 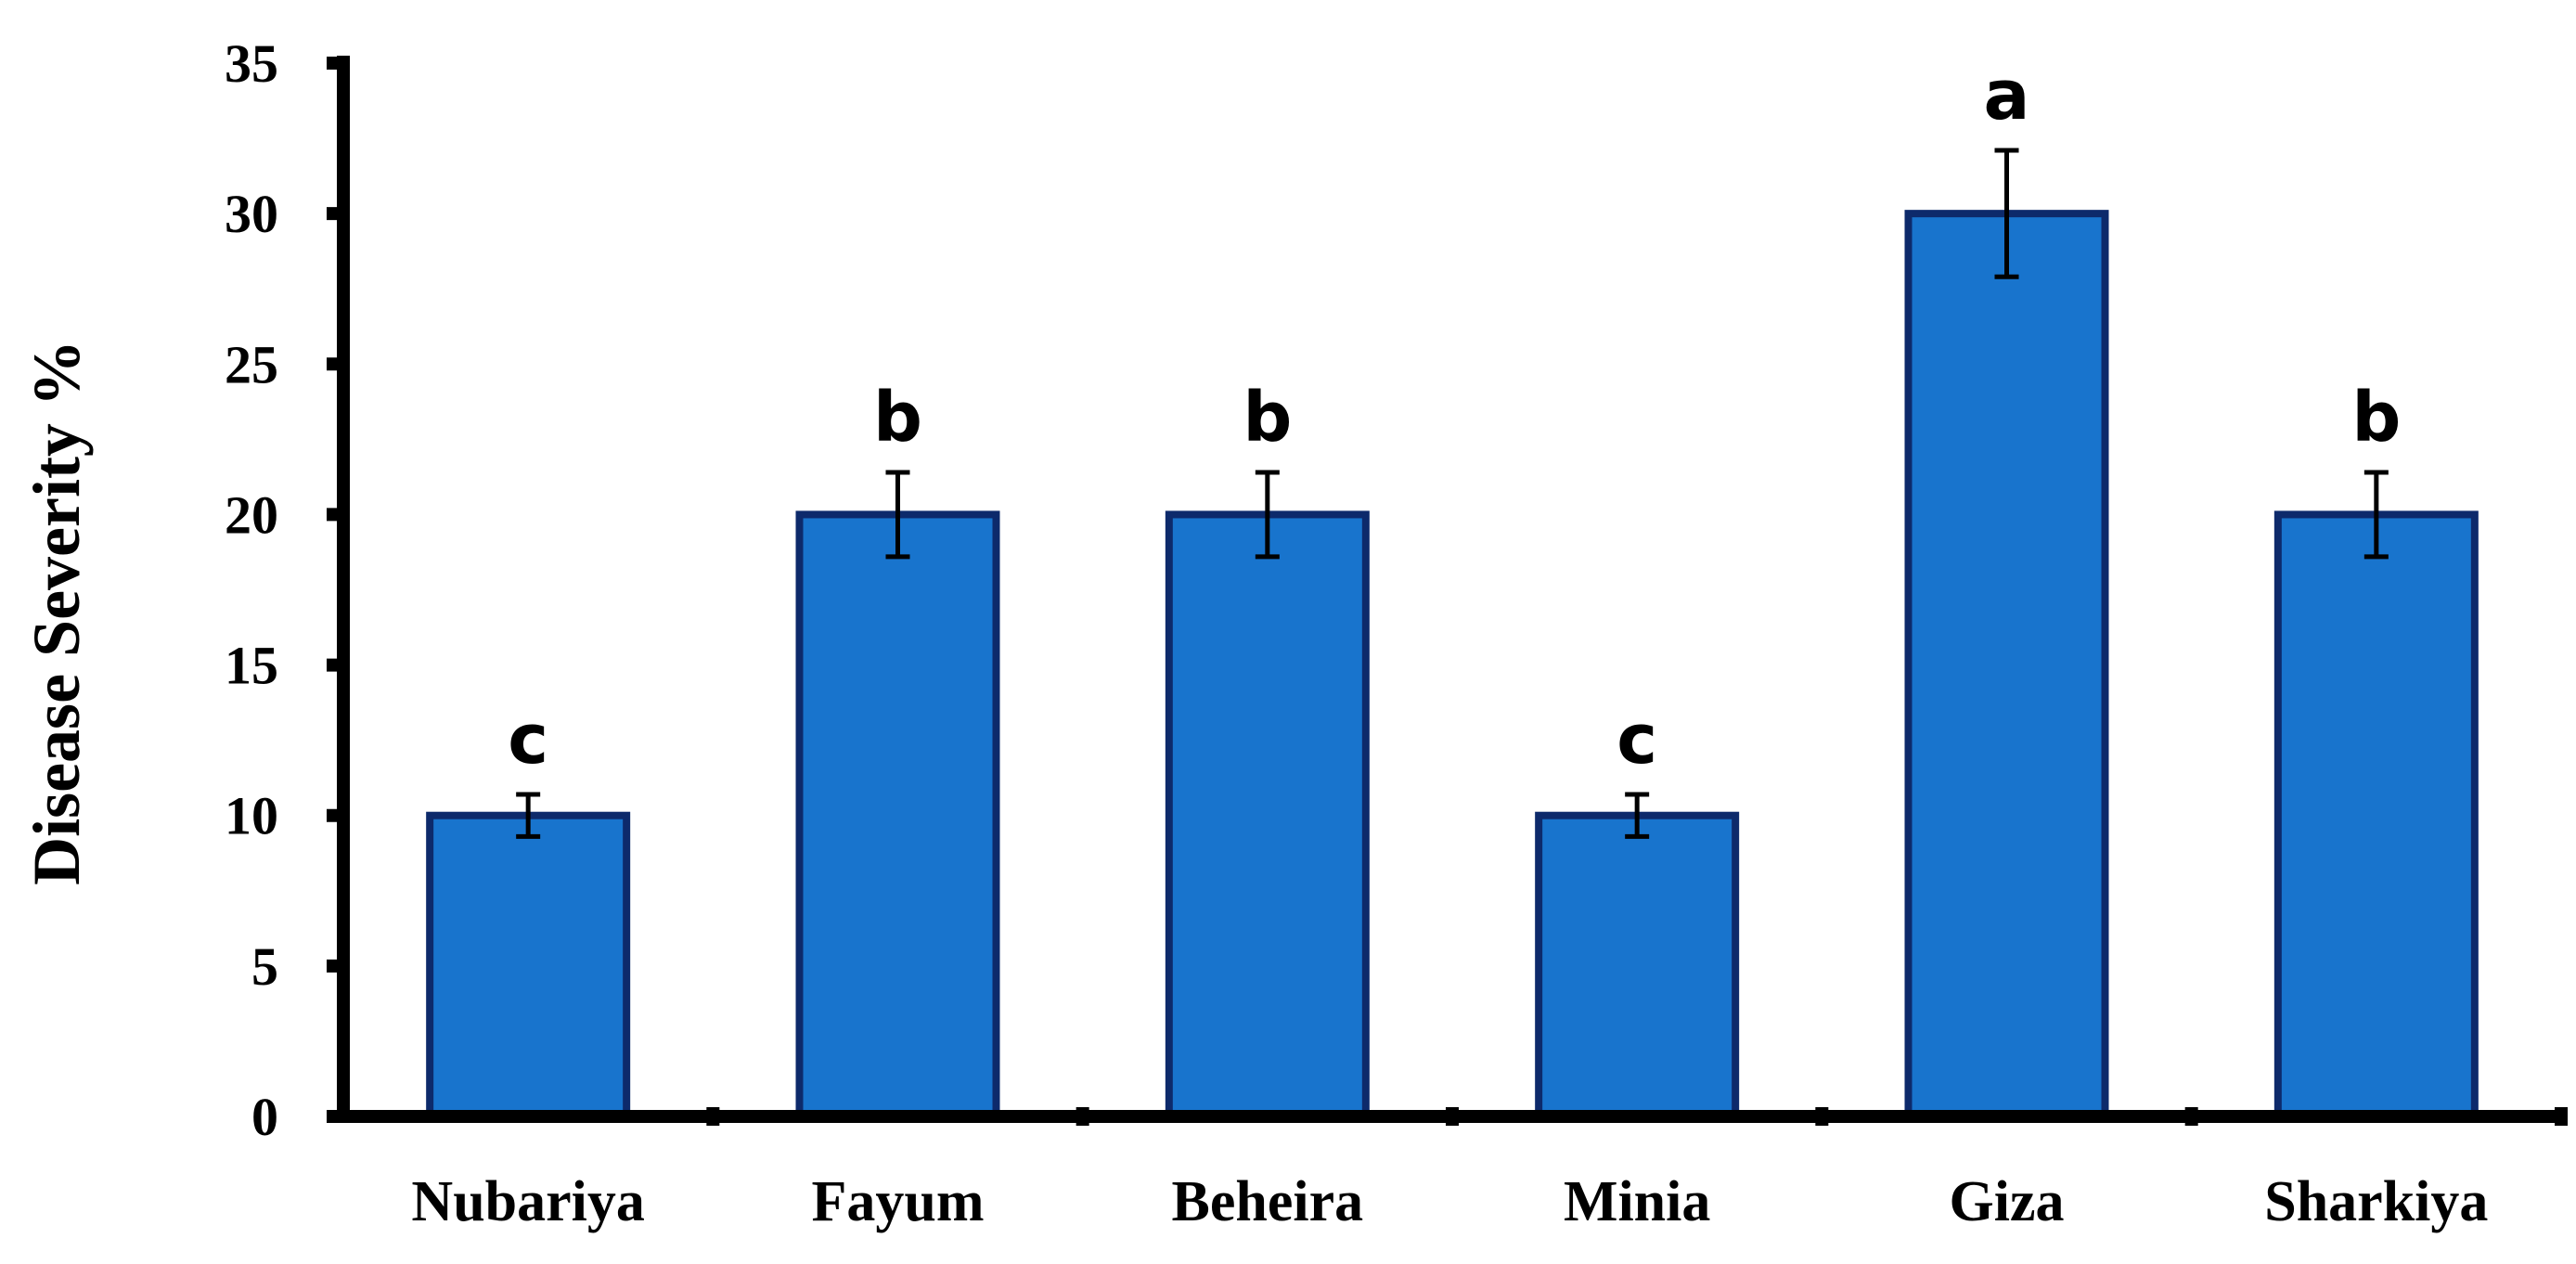 What do you see at coordinates (527, 1201) in the screenshot?
I see `x-category-label: Nubariya` at bounding box center [527, 1201].